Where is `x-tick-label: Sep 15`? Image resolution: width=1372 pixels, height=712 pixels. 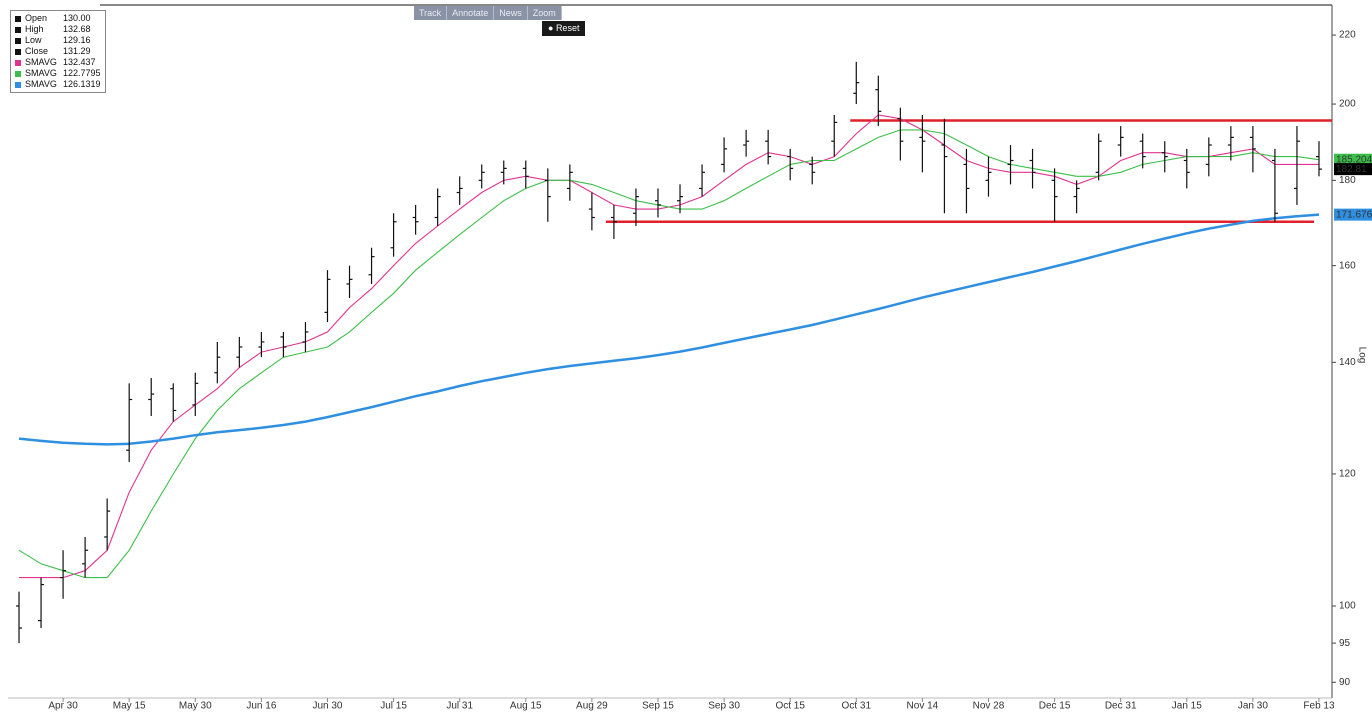 x-tick-label: Sep 15 is located at coordinates (658, 706).